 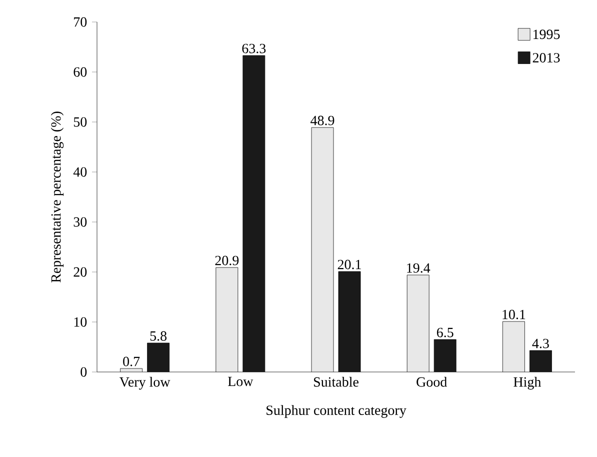 What do you see at coordinates (336, 411) in the screenshot?
I see `x-axis-title: Sulphur content category` at bounding box center [336, 411].